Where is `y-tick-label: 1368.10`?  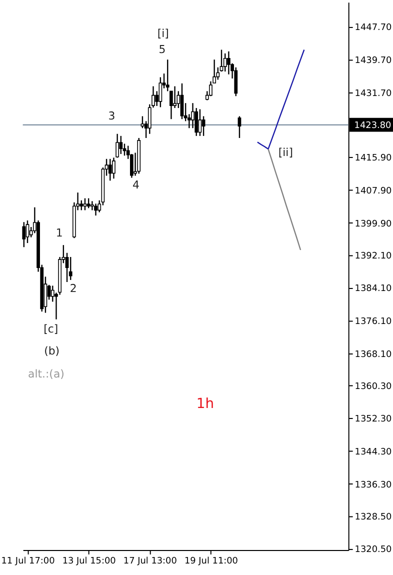
y-tick-label: 1368.10 is located at coordinates (373, 355).